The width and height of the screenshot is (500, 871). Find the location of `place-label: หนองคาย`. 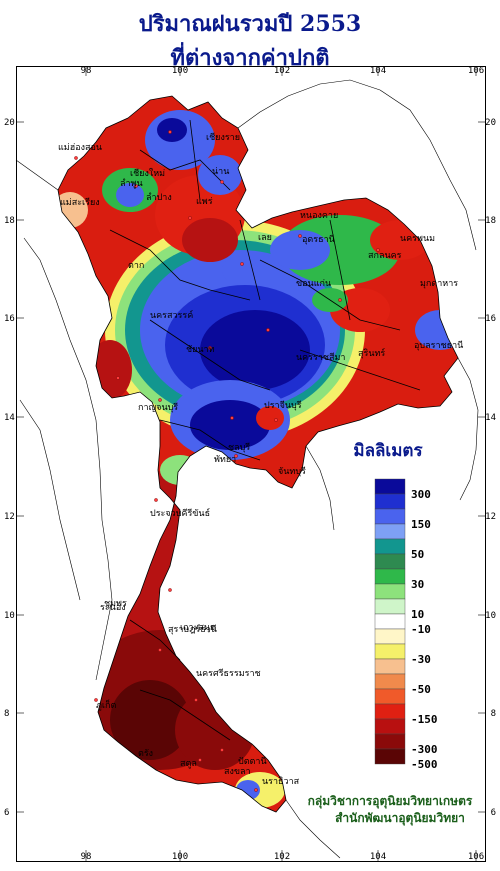

place-label: หนองคาย is located at coordinates (319, 216).